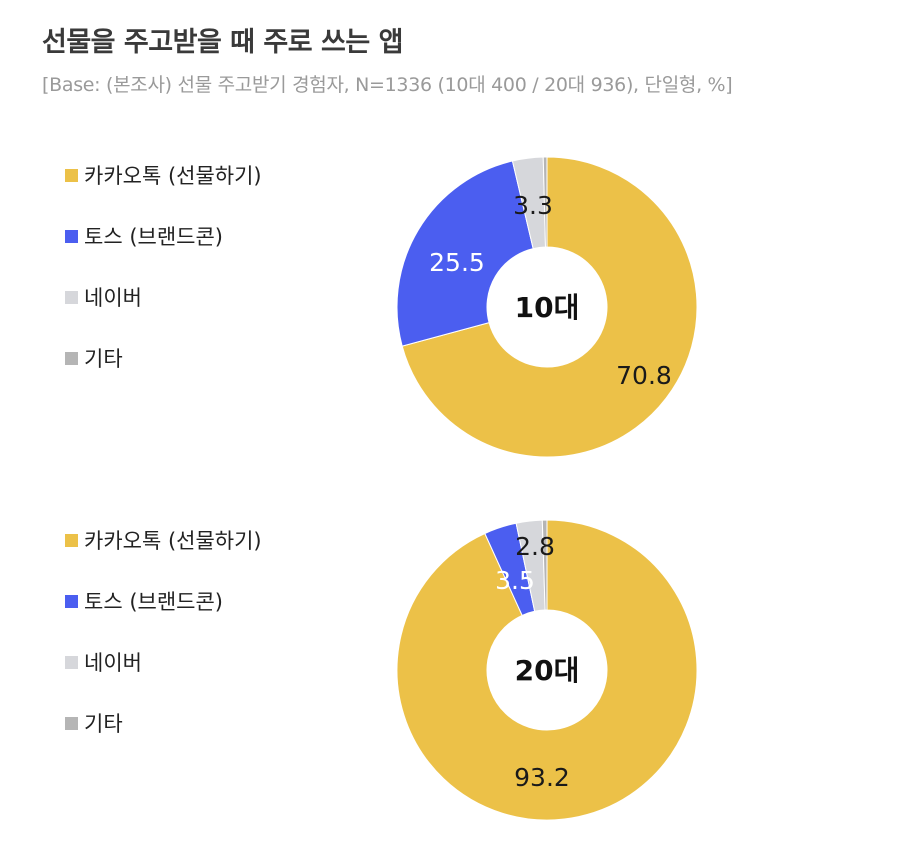  I want to click on donut-chart-10s: 70.8 25.5 3.3 10대, so click(547, 307).